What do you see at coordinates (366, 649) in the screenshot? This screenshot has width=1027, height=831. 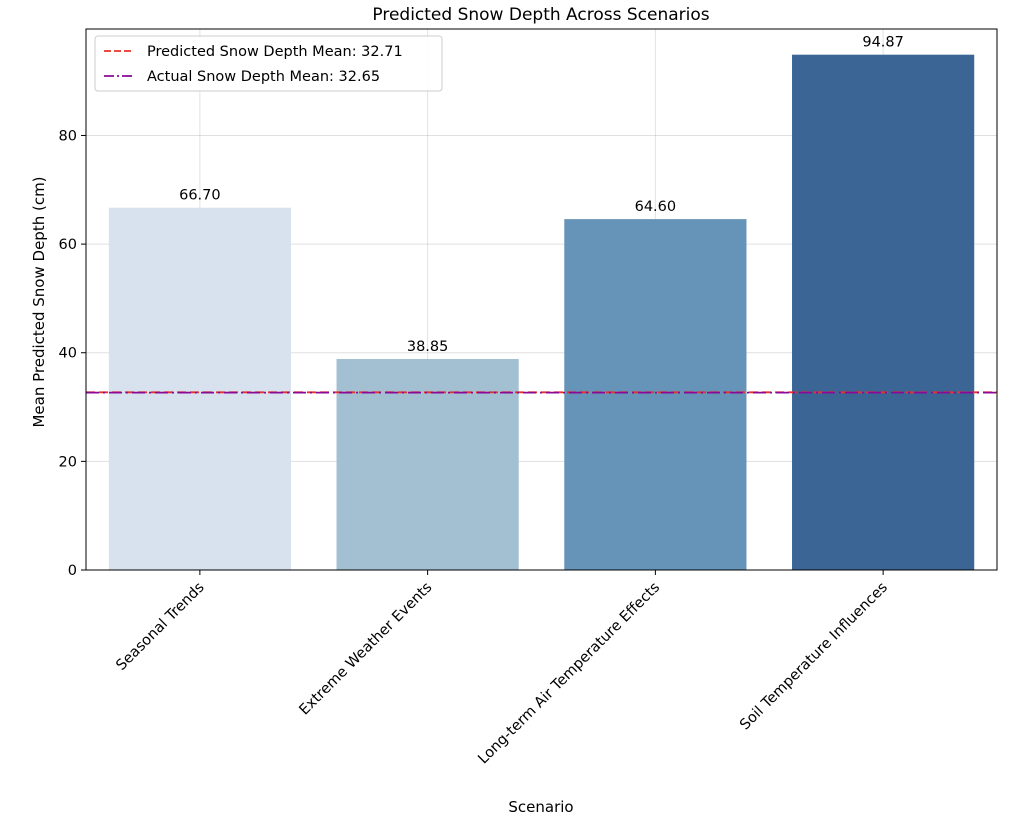 I see `x-tick-label: Extreme Weather Events` at bounding box center [366, 649].